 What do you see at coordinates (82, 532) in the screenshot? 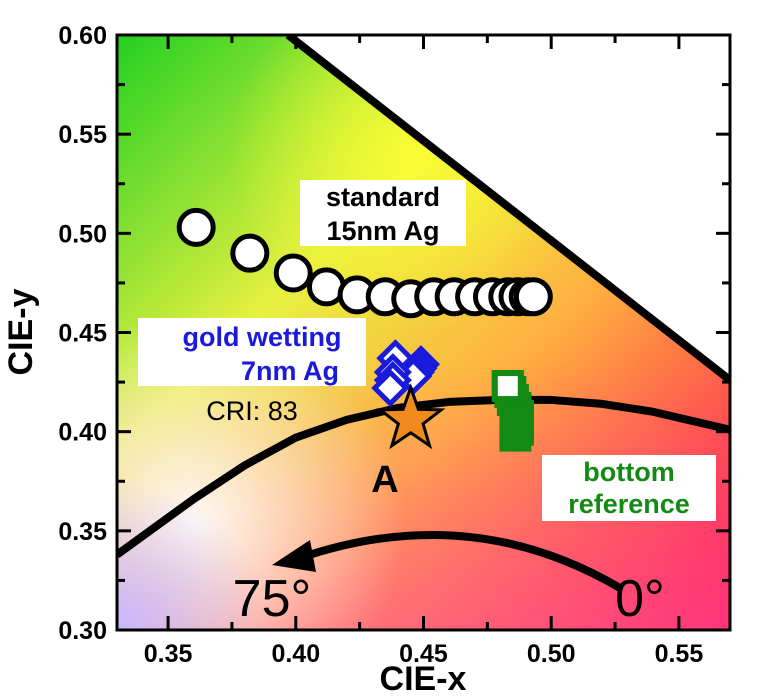
I see `y-tick-label: 0.35` at bounding box center [82, 532].